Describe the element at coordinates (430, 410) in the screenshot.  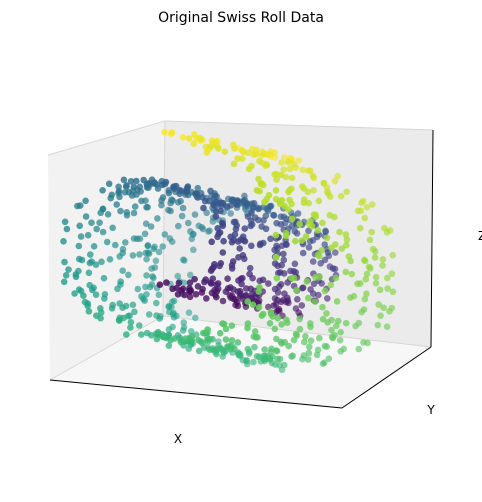
I see `y-axis-label: Y` at that location.